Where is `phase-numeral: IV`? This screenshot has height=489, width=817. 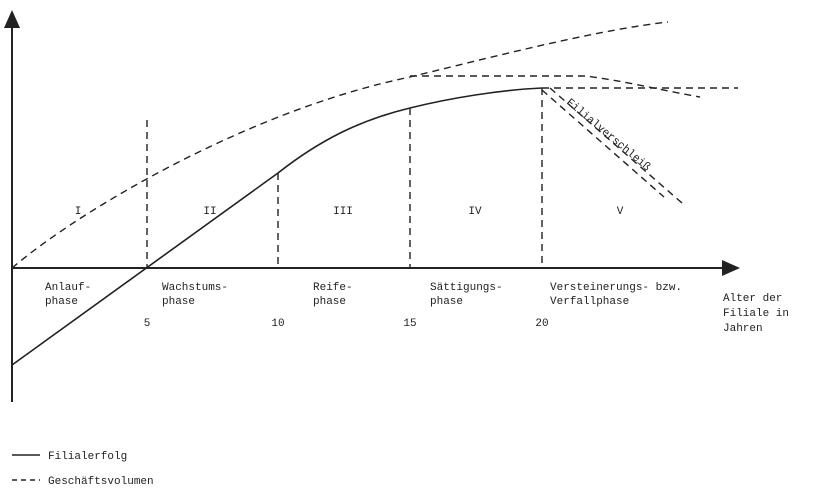 phase-numeral: IV is located at coordinates (475, 212).